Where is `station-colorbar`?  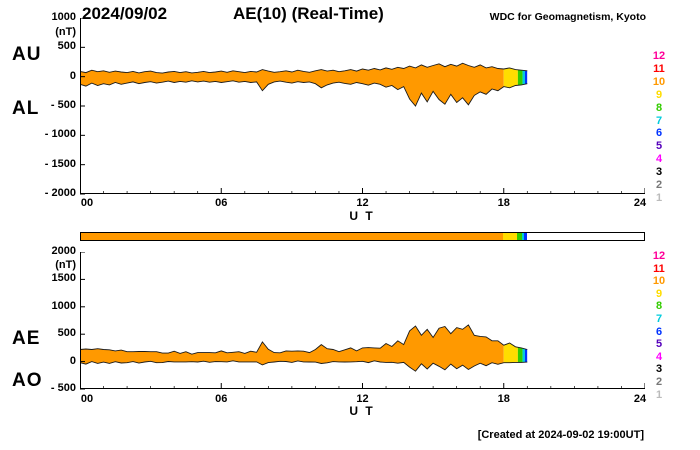 station-colorbar is located at coordinates (362, 236).